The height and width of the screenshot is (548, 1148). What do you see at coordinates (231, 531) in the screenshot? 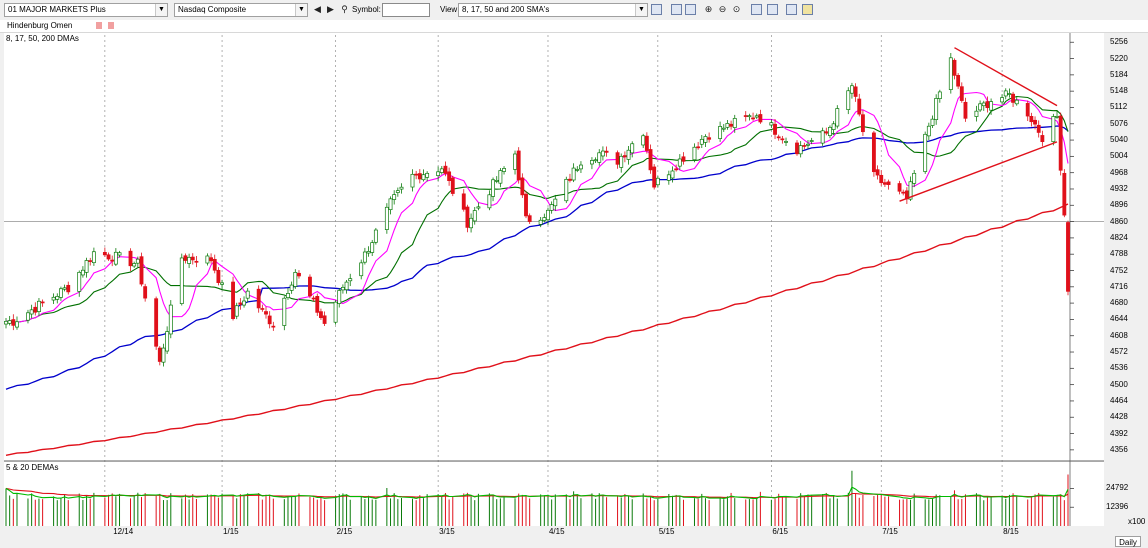
I see `date-tick-label: 1/15` at bounding box center [231, 531].